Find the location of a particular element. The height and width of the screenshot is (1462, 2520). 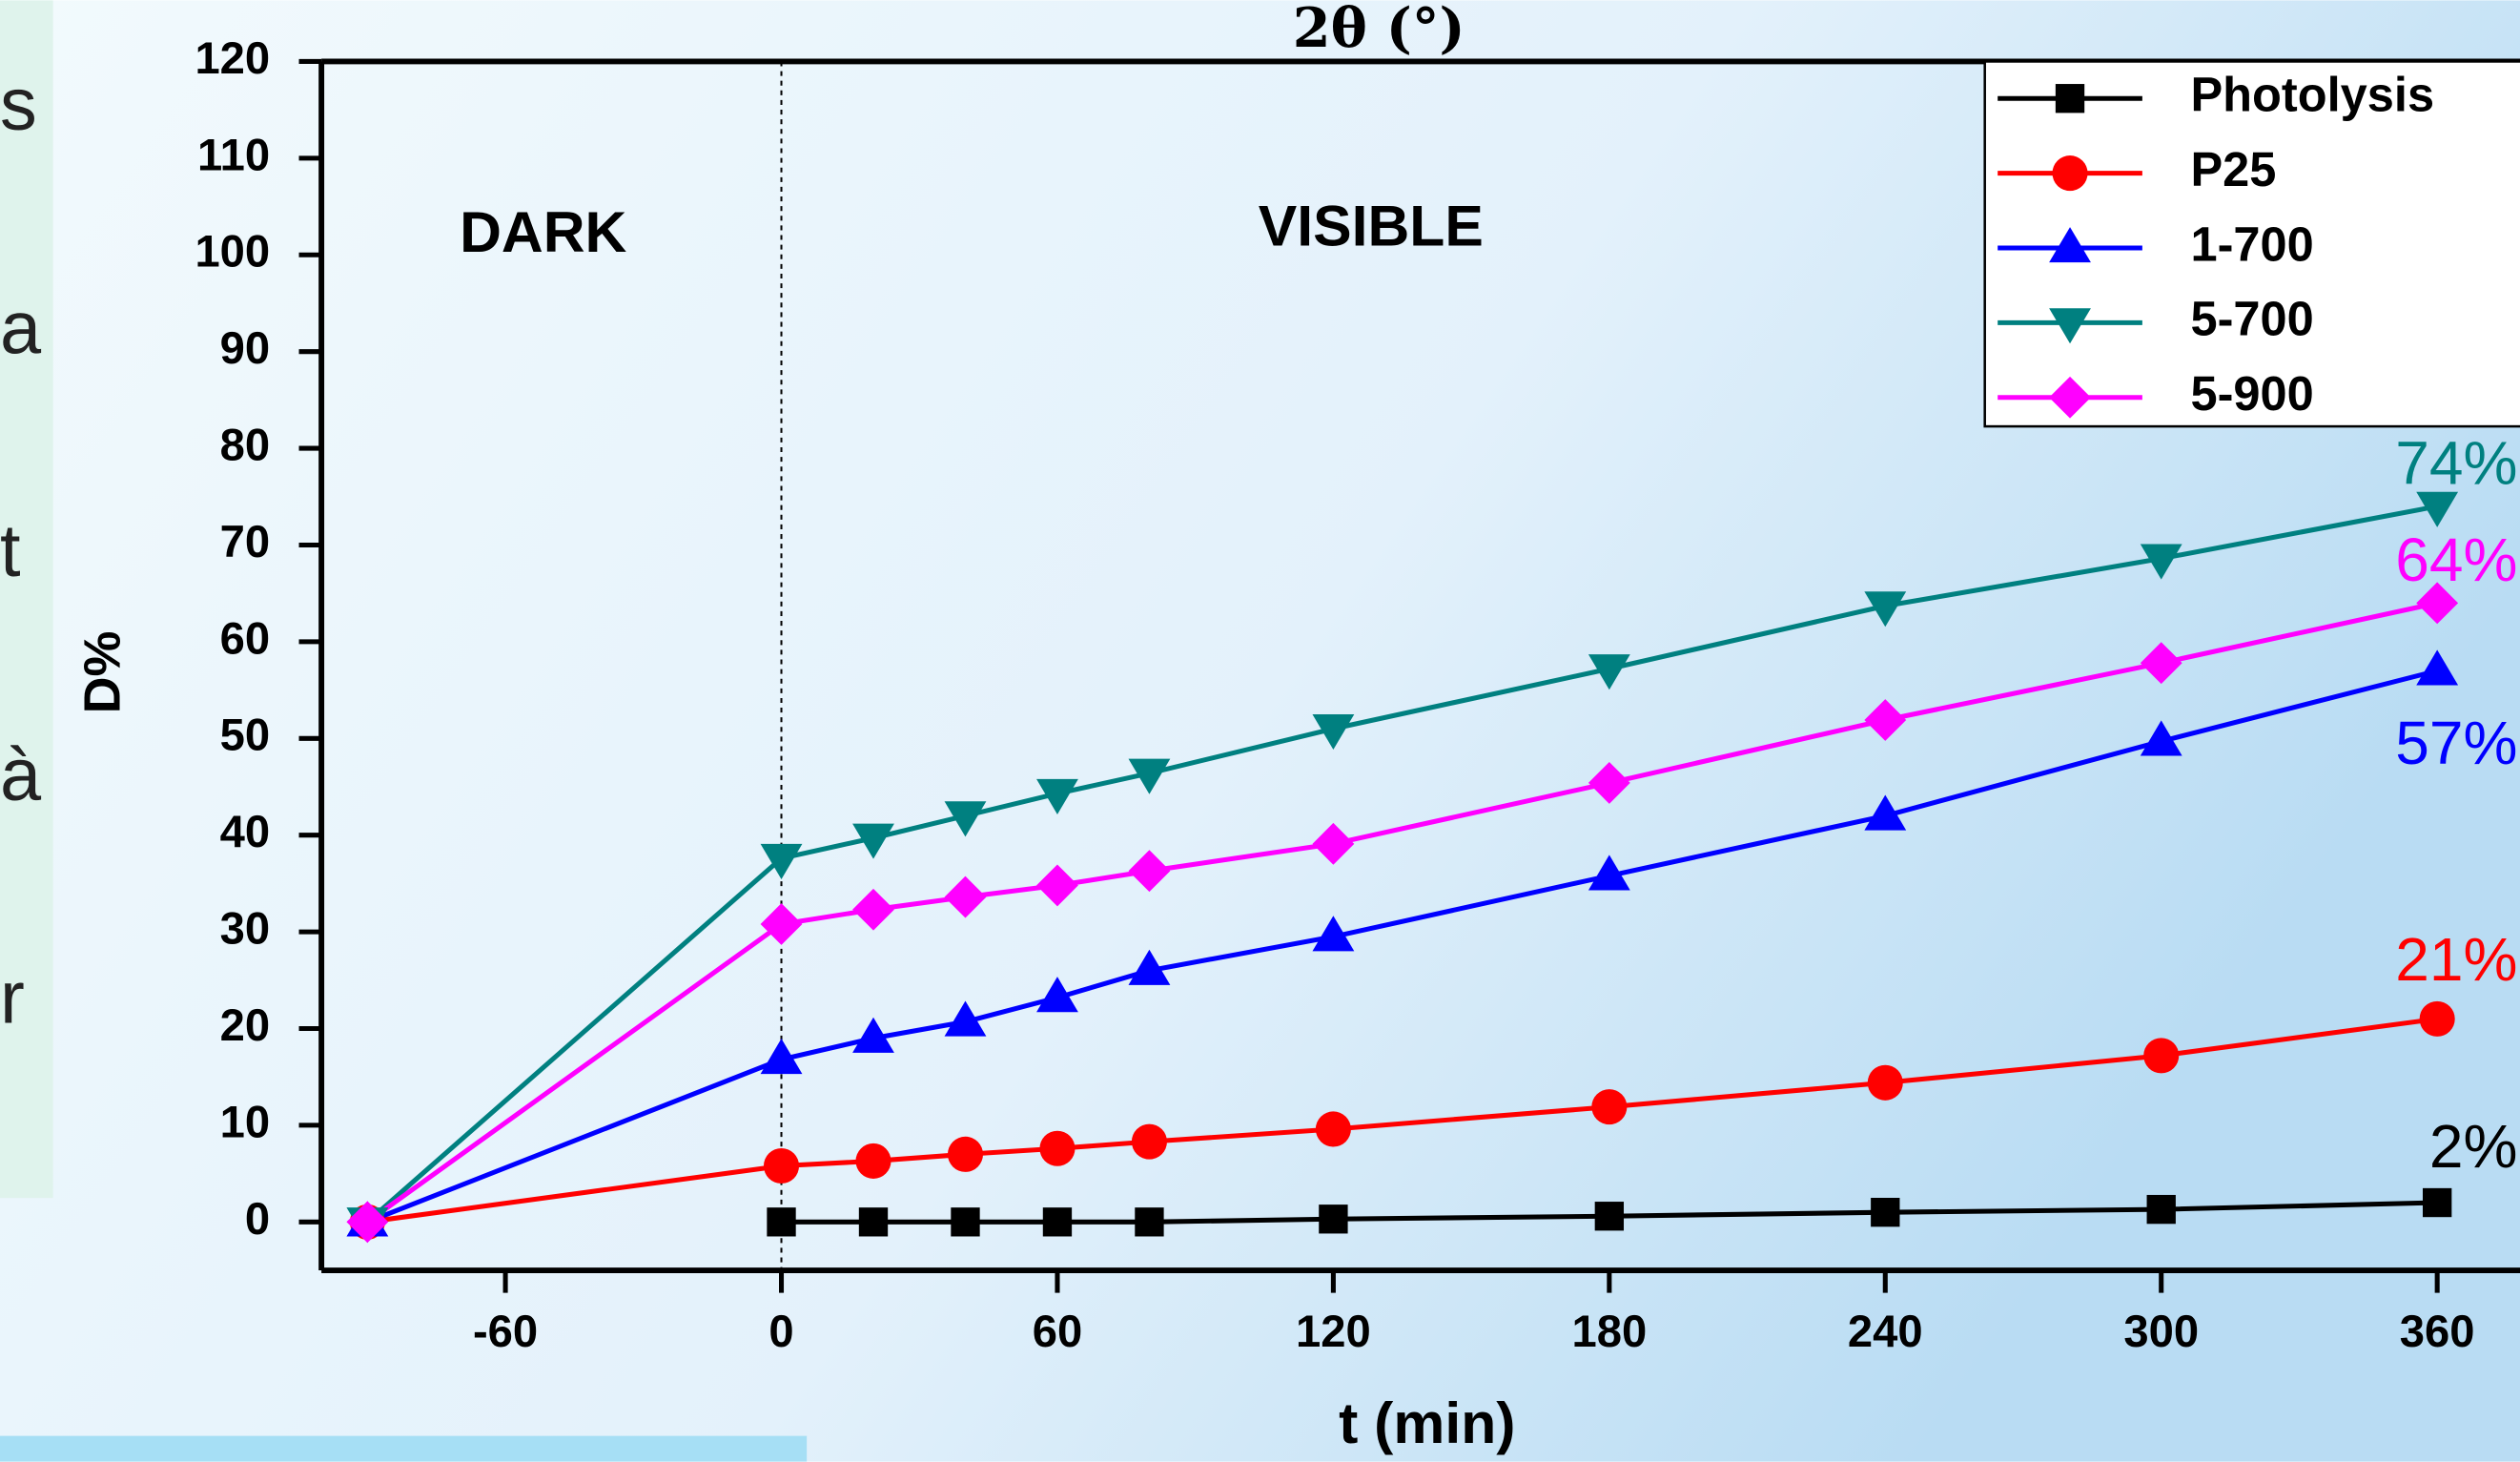

x-tick-label: 120 is located at coordinates (1333, 1332).